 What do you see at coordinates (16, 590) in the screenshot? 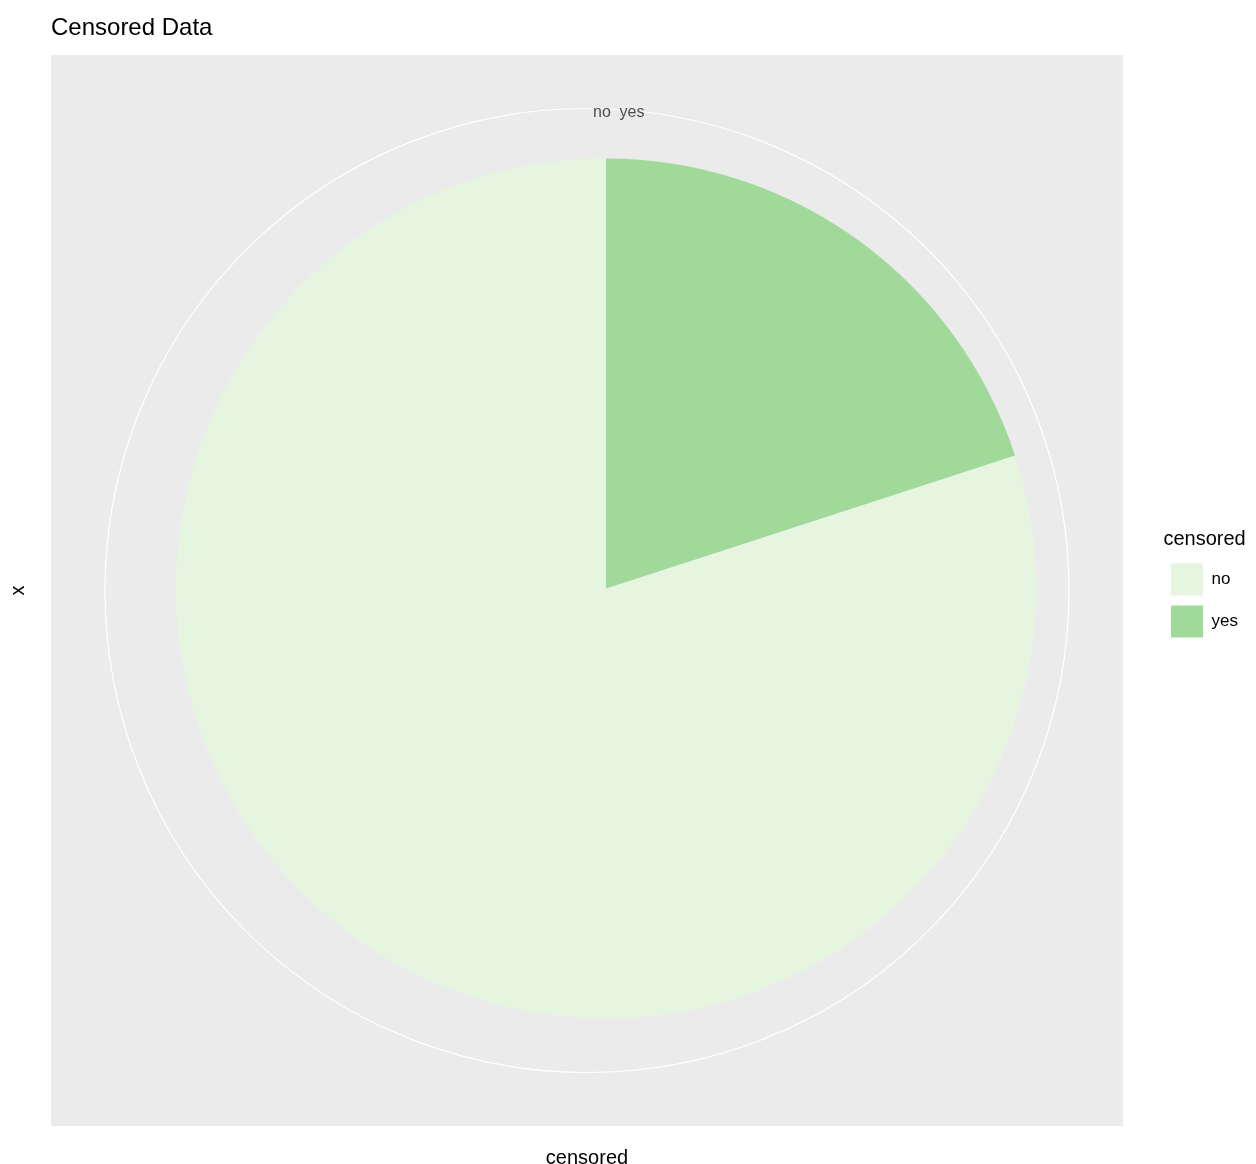
I see `text: x` at bounding box center [16, 590].